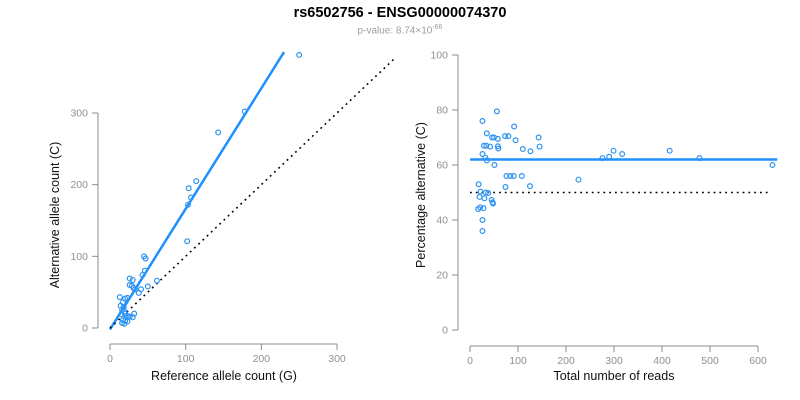 The image size is (800, 400). I want to click on left-yaxis-title: Alternative allele count (C), so click(55, 215).